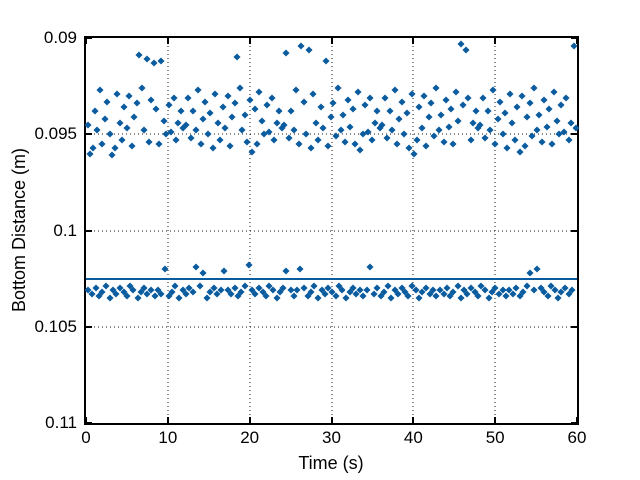 This screenshot has height=480, width=640. Describe the element at coordinates (55, 326) in the screenshot. I see `y-tick-label: 0.105` at that location.